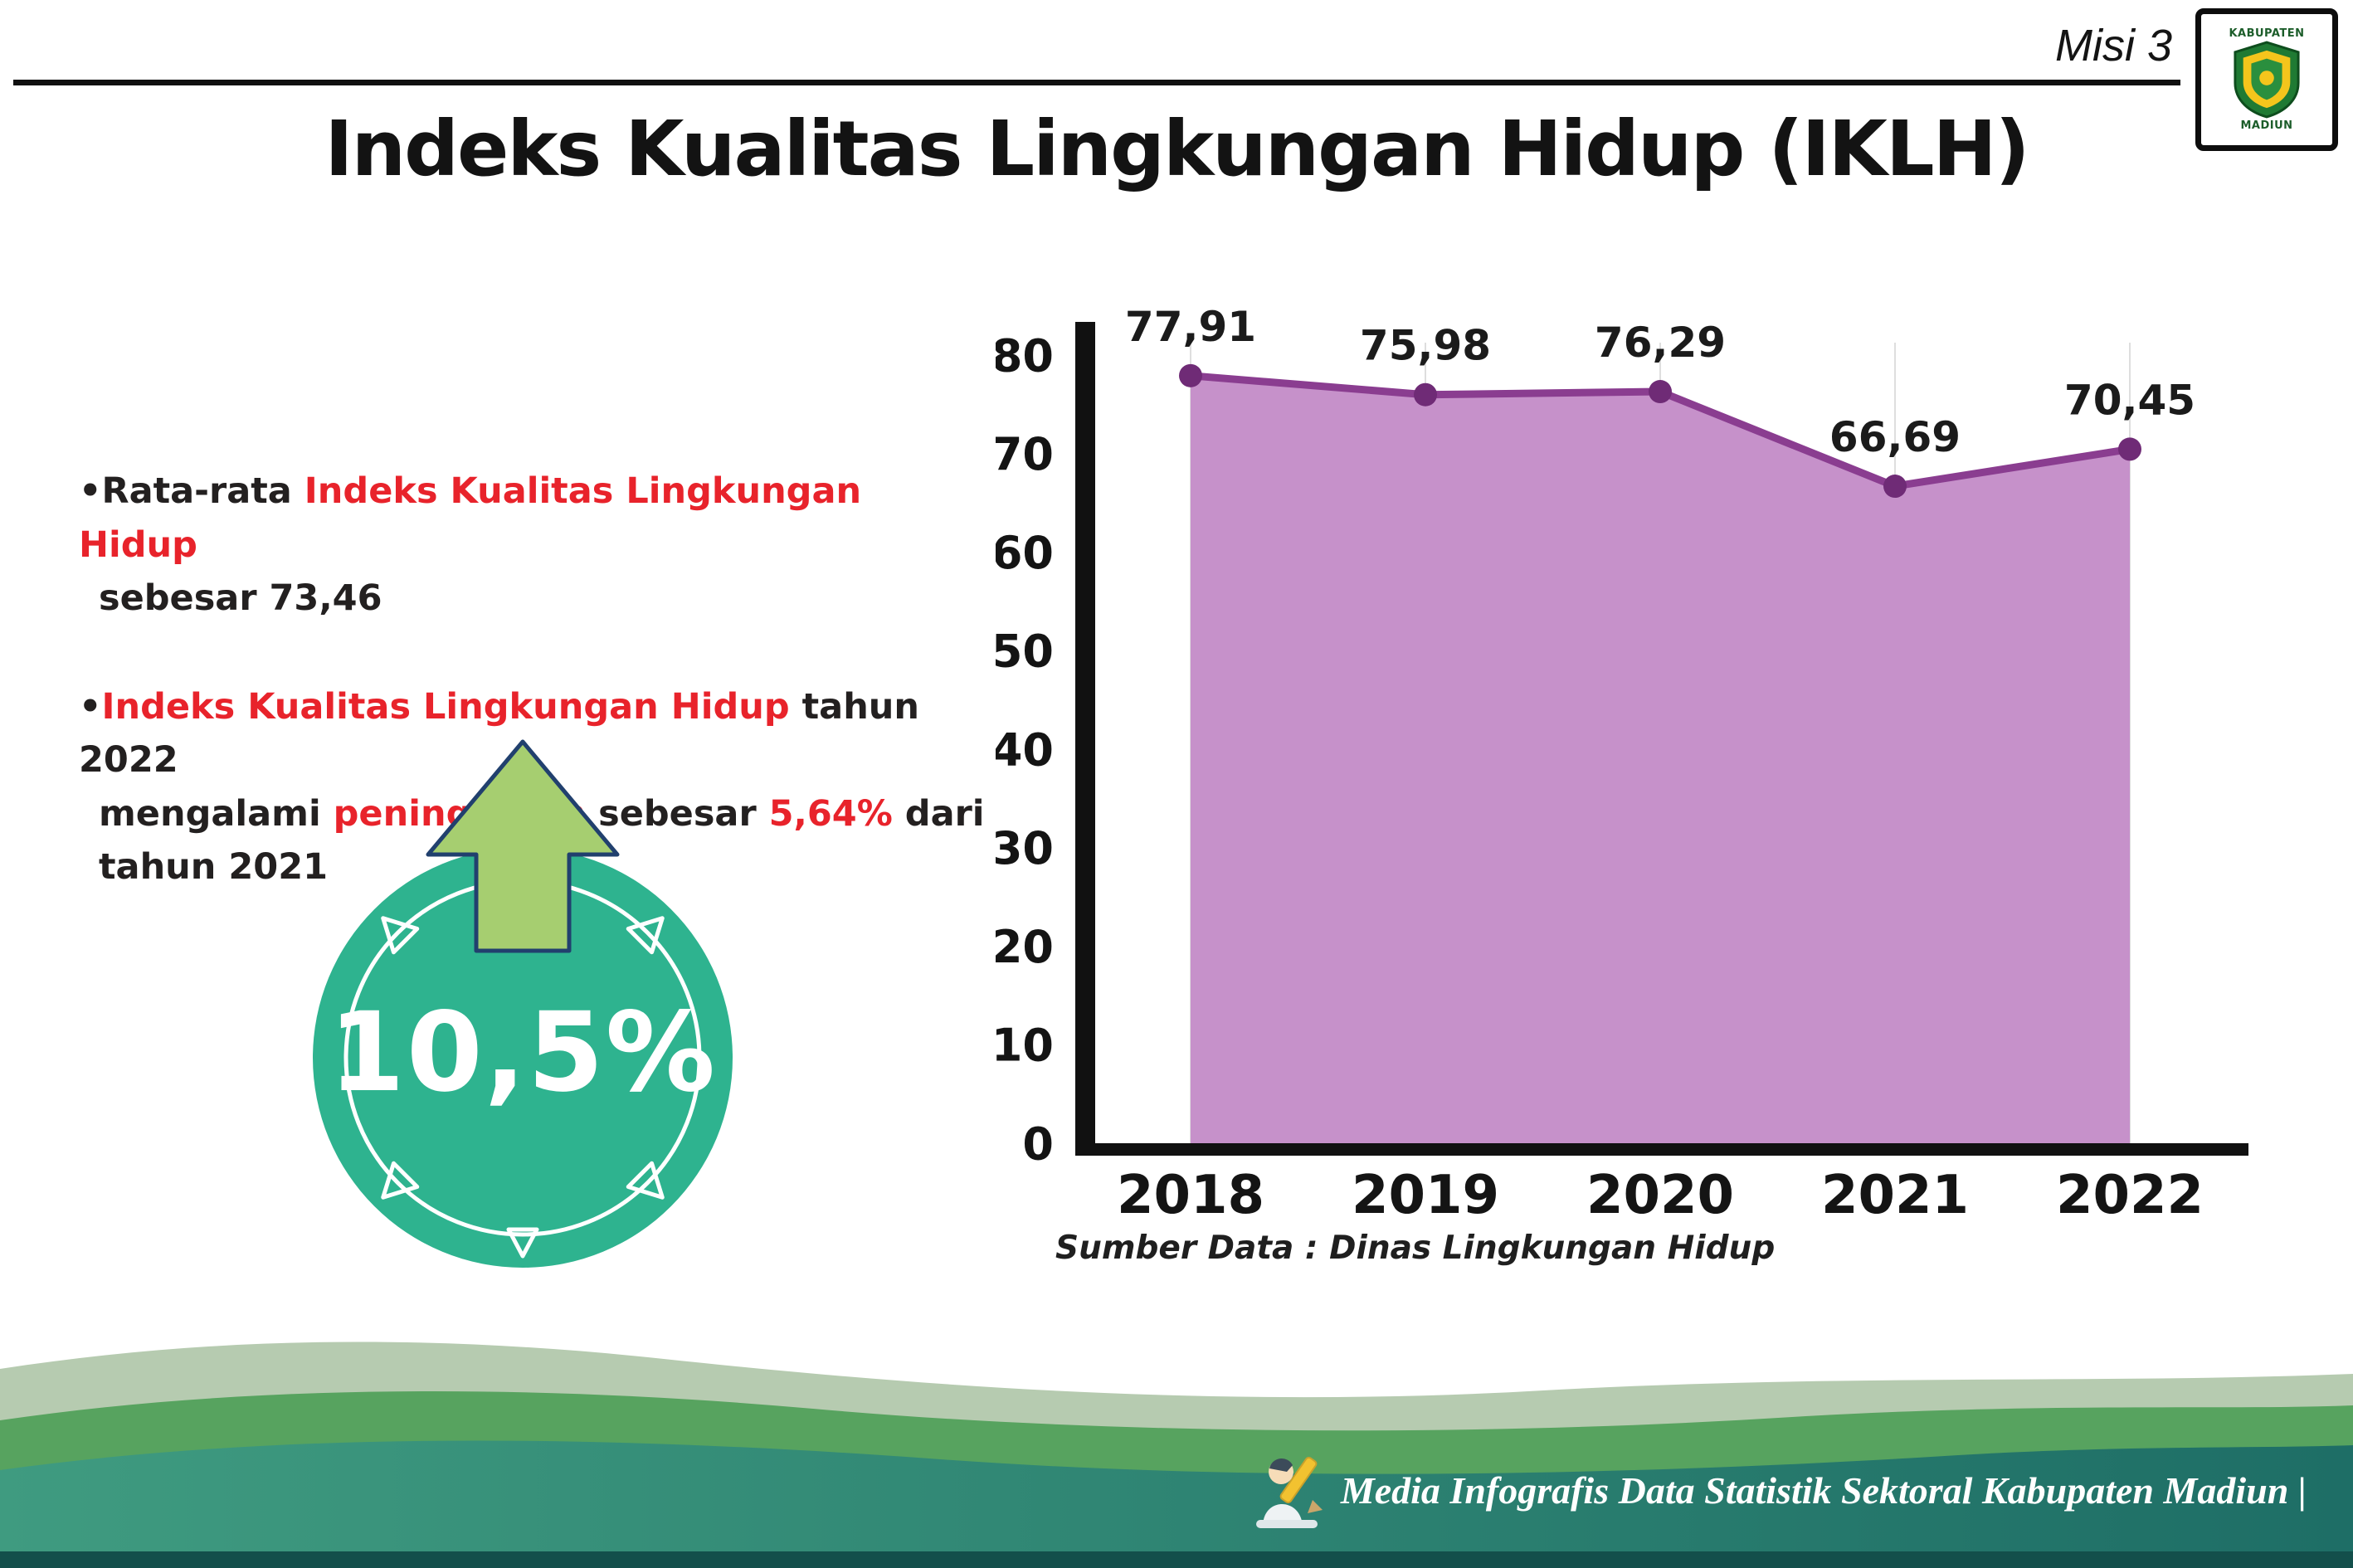  What do you see at coordinates (523, 1053) in the screenshot?
I see `increase-percentage: 10,5%` at bounding box center [523, 1053].